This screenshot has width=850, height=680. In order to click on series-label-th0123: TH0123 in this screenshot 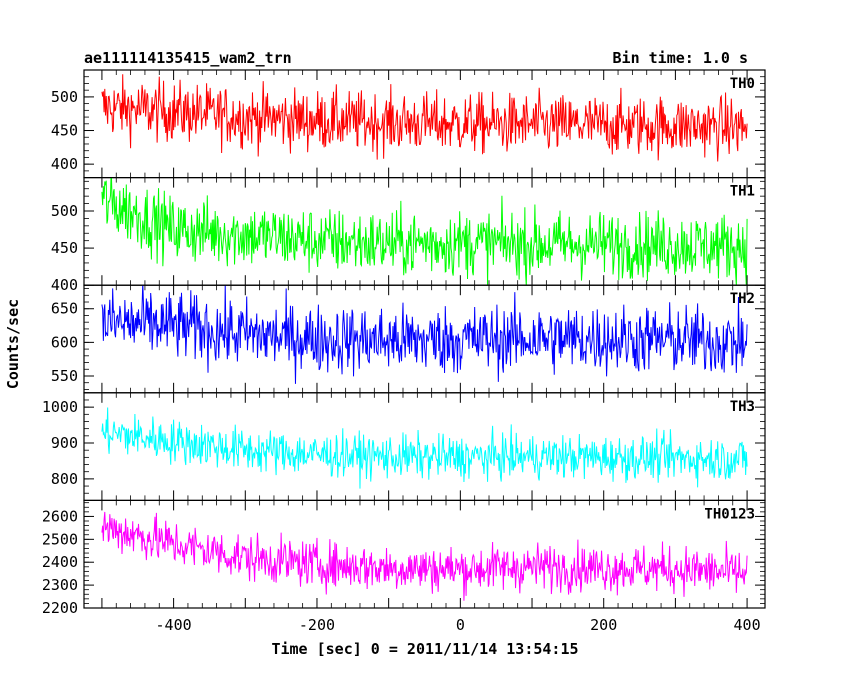, I will do `click(729, 514)`.